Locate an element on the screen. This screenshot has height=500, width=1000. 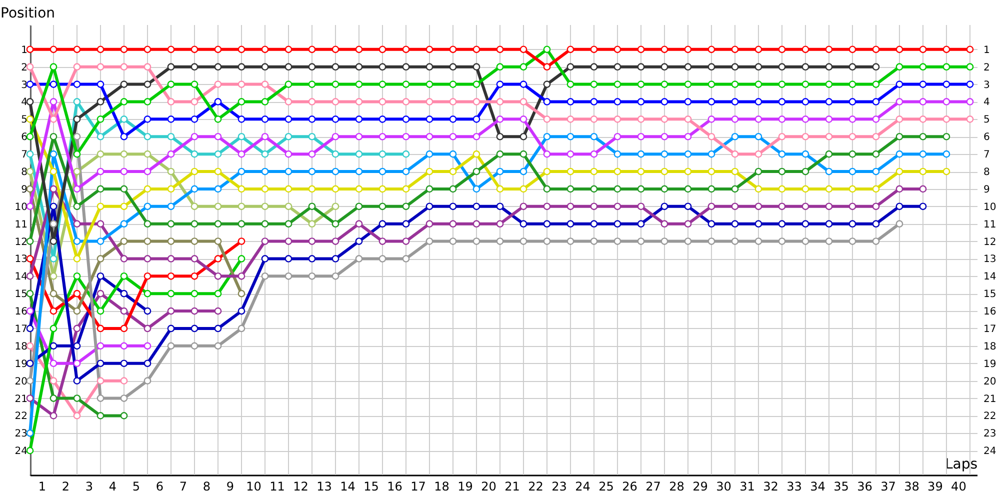
x-tick-label: 30 is located at coordinates (724, 487).